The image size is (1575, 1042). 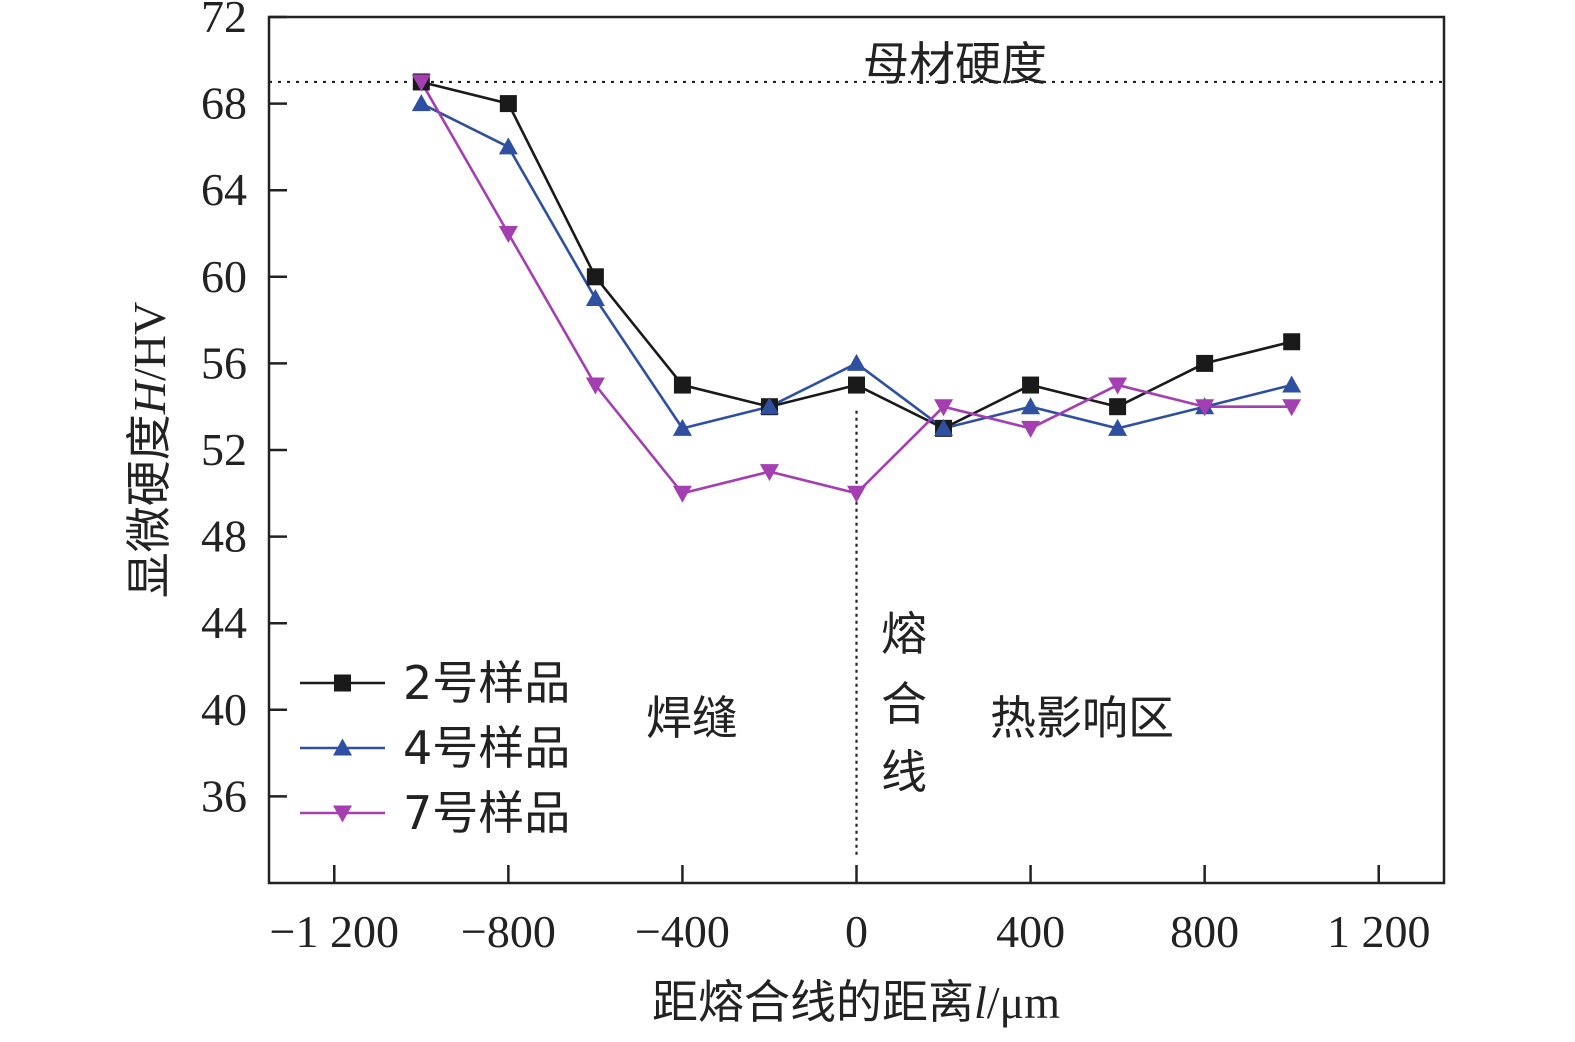 What do you see at coordinates (856, 1002) in the screenshot?
I see `x-axis-title: 距熔合线的距离l/μm` at bounding box center [856, 1002].